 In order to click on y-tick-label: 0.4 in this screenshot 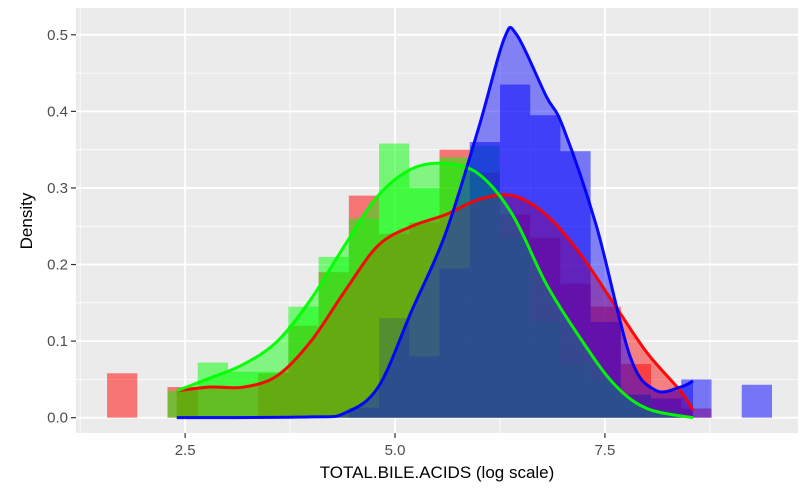, I will do `click(57, 111)`.